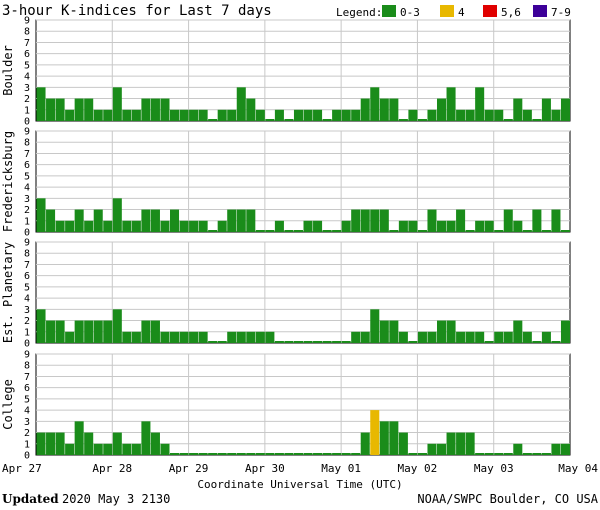 The height and width of the screenshot is (510, 600). What do you see at coordinates (494, 468) in the screenshot?
I see `x-tick-label: May 03` at bounding box center [494, 468].